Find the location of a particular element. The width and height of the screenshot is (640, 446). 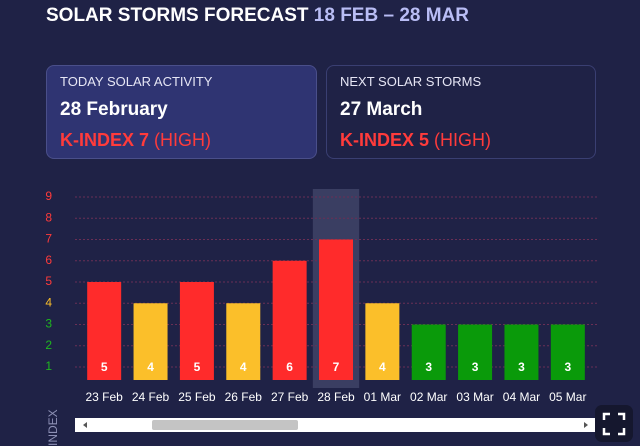

value-label: 7 is located at coordinates (336, 367).